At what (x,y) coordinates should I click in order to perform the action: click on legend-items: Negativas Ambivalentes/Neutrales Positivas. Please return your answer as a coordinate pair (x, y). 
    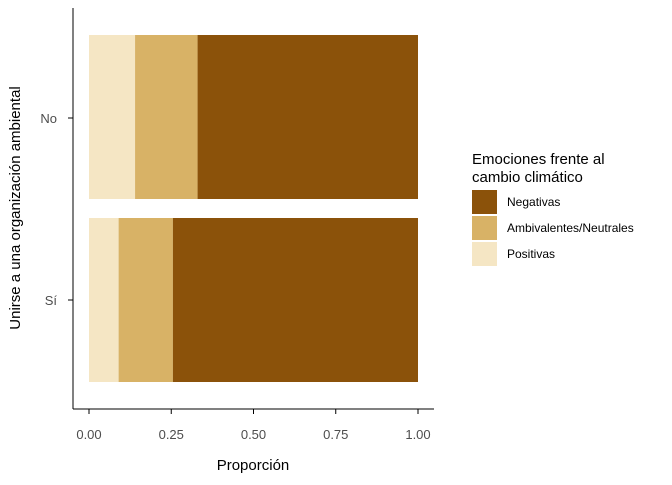
    Looking at the image, I should click on (553, 228).